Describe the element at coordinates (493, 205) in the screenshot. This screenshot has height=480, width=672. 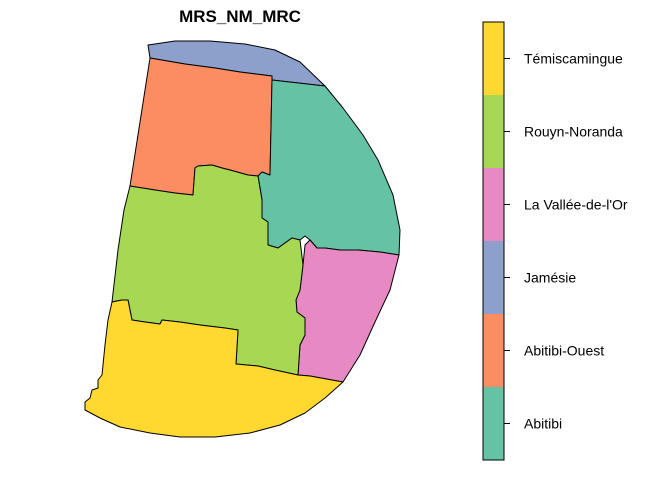
I see `legend-swatch-la-vallee-de-l-or` at that location.